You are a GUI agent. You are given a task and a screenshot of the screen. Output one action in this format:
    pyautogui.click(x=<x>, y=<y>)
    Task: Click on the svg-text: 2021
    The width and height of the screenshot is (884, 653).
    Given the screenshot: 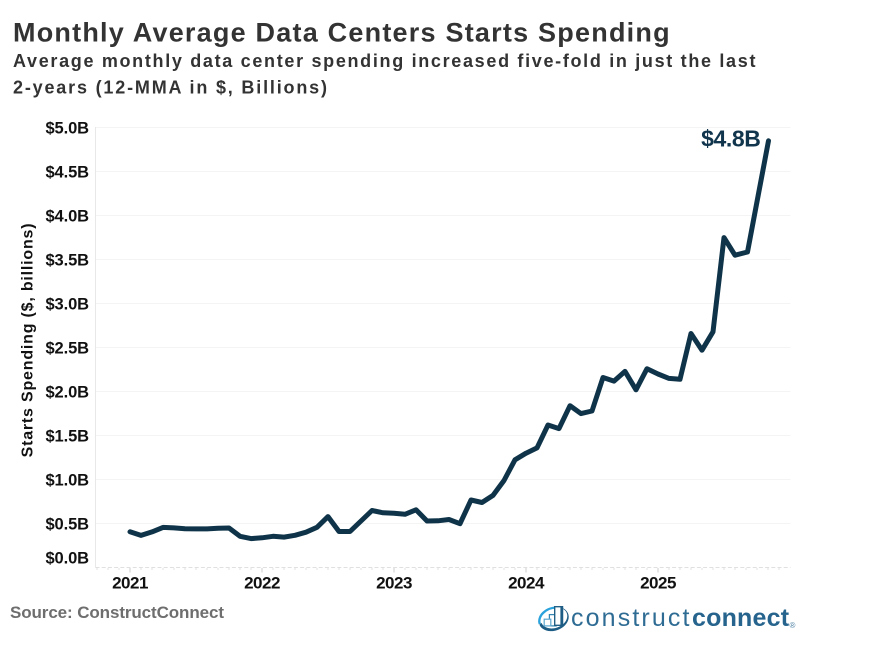 What is the action you would take?
    pyautogui.click(x=130, y=583)
    